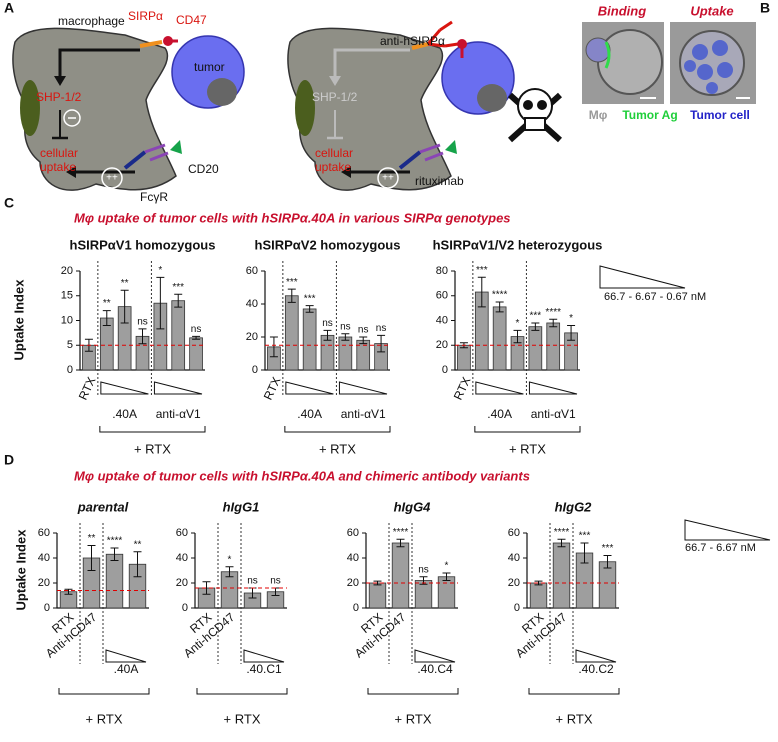  I want to click on y-axis-label: Uptake Index, so click(20, 570).